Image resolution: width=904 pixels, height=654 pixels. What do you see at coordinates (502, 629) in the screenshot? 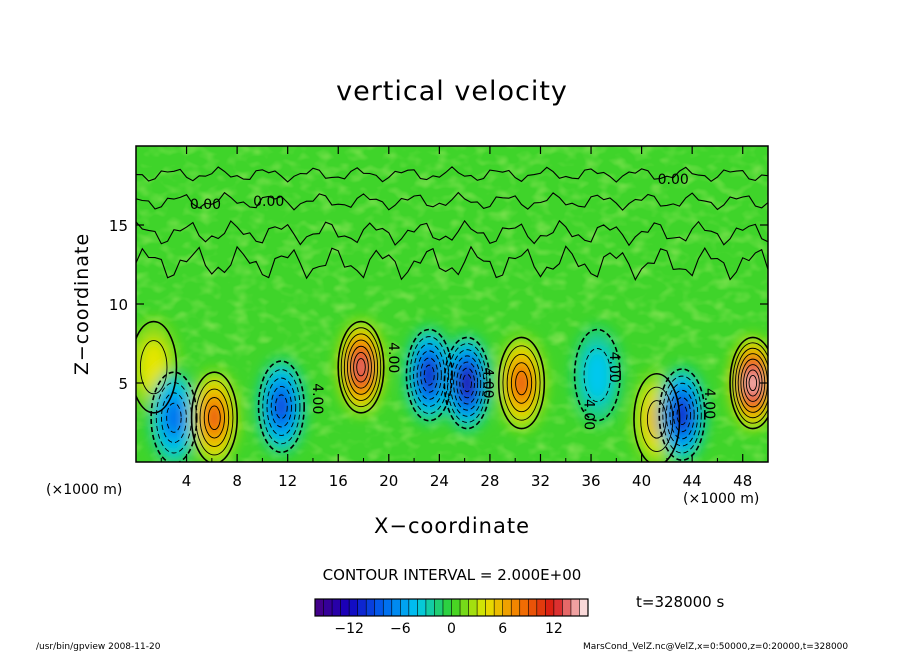
I see `colorbar-tick-label: 6` at bounding box center [502, 629].